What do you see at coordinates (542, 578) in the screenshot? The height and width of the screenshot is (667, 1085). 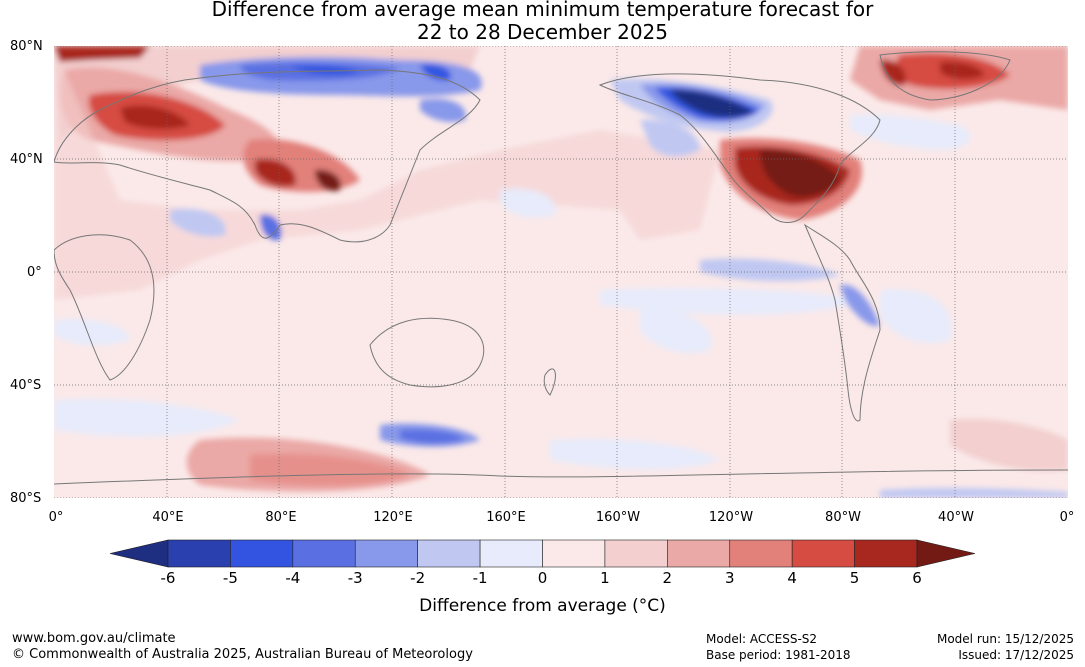 I see `colorbar-tick-label: 0` at bounding box center [542, 578].